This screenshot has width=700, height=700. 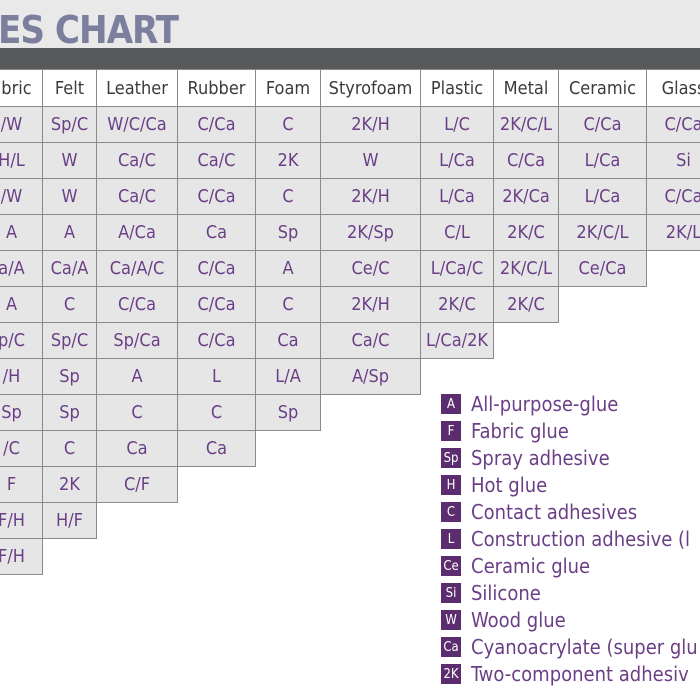 I want to click on column-header: abric, so click(x=21, y=88).